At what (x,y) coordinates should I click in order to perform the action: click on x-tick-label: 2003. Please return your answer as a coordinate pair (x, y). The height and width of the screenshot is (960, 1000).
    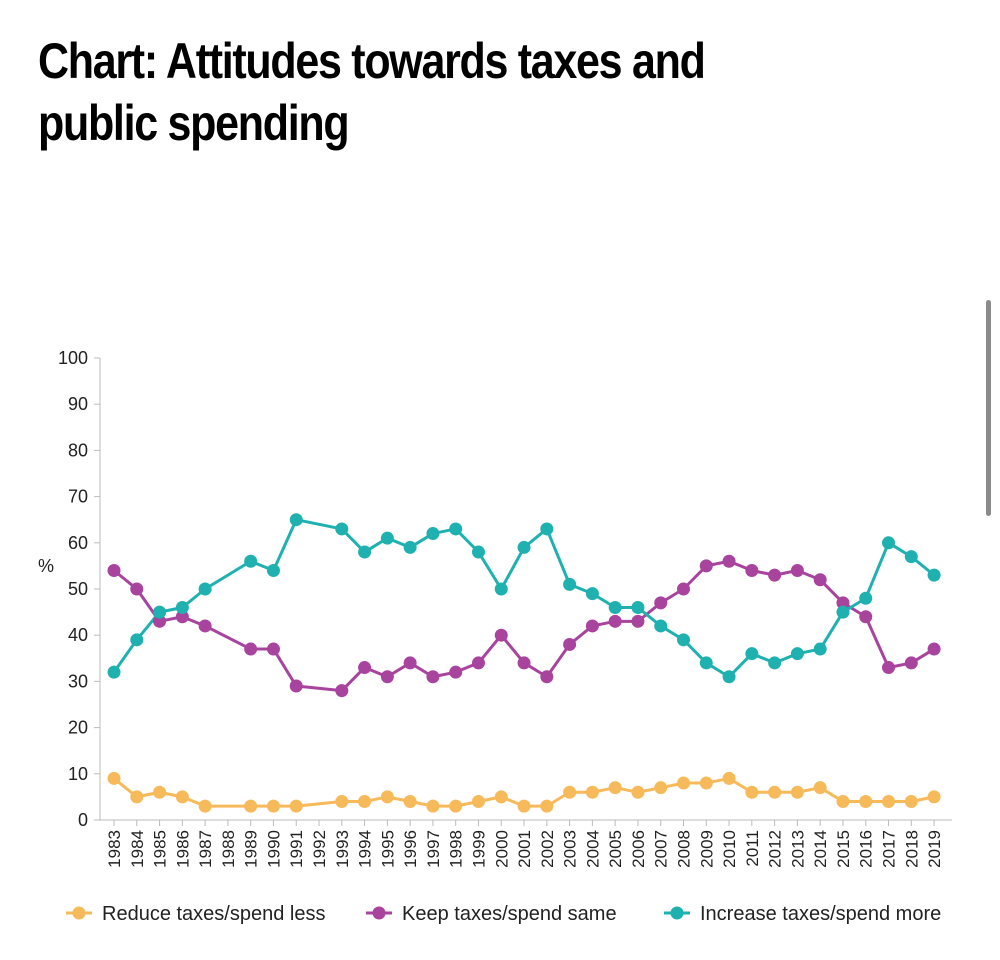
    Looking at the image, I should click on (570, 849).